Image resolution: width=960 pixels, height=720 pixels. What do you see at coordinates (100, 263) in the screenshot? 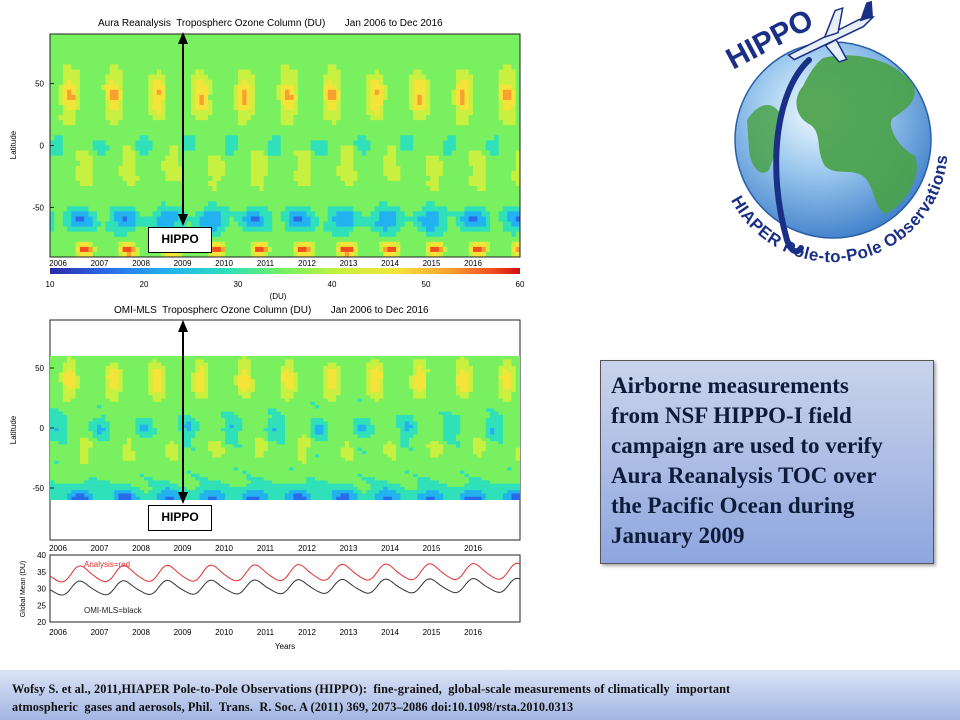
I see `x-tick-label: 2007` at bounding box center [100, 263].